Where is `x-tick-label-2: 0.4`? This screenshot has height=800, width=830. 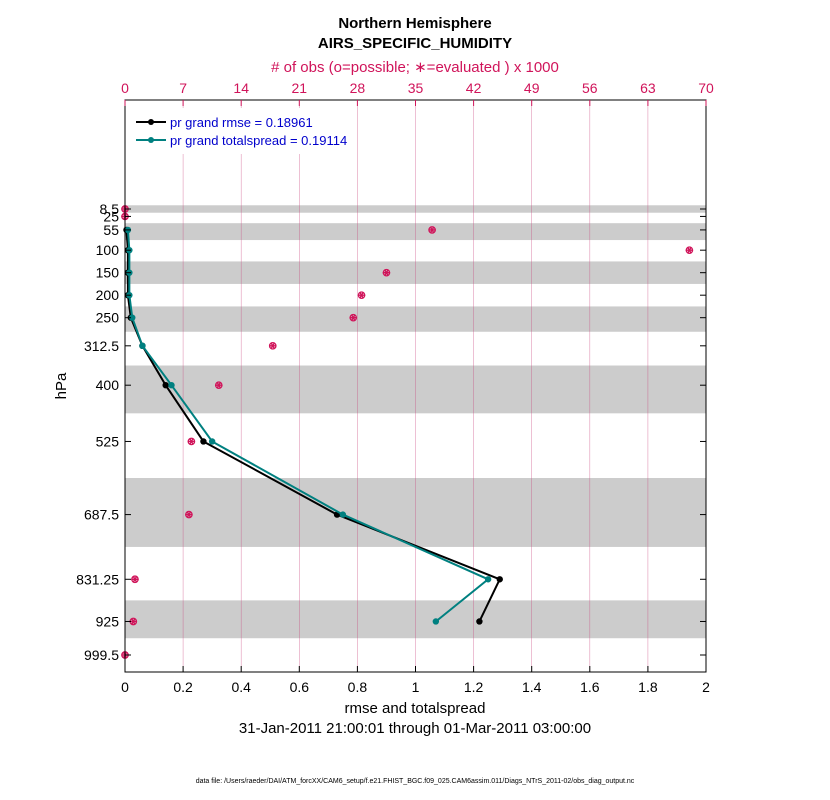 x-tick-label-2: 0.4 is located at coordinates (241, 687).